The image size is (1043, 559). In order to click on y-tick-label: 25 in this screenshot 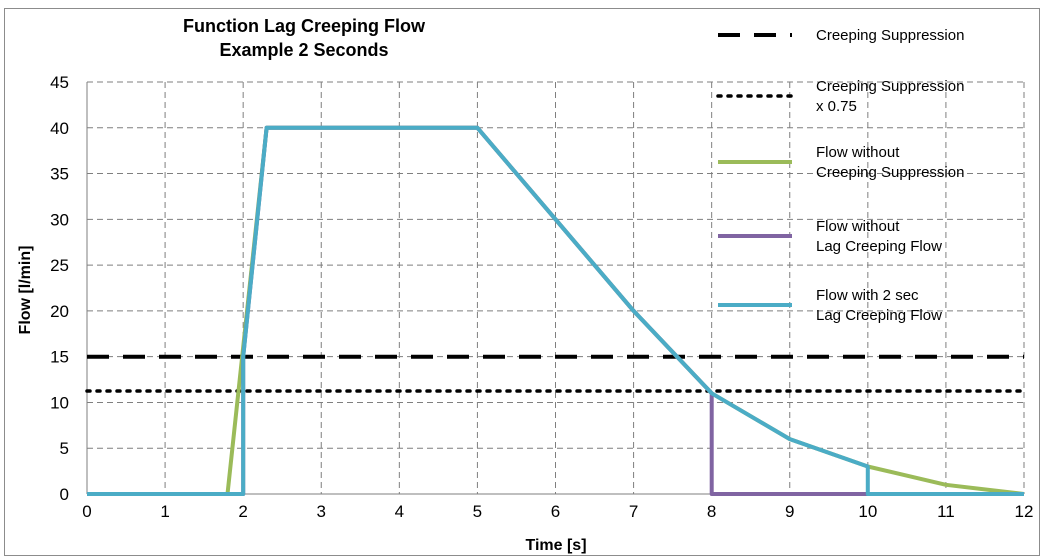, I will do `click(59, 265)`.